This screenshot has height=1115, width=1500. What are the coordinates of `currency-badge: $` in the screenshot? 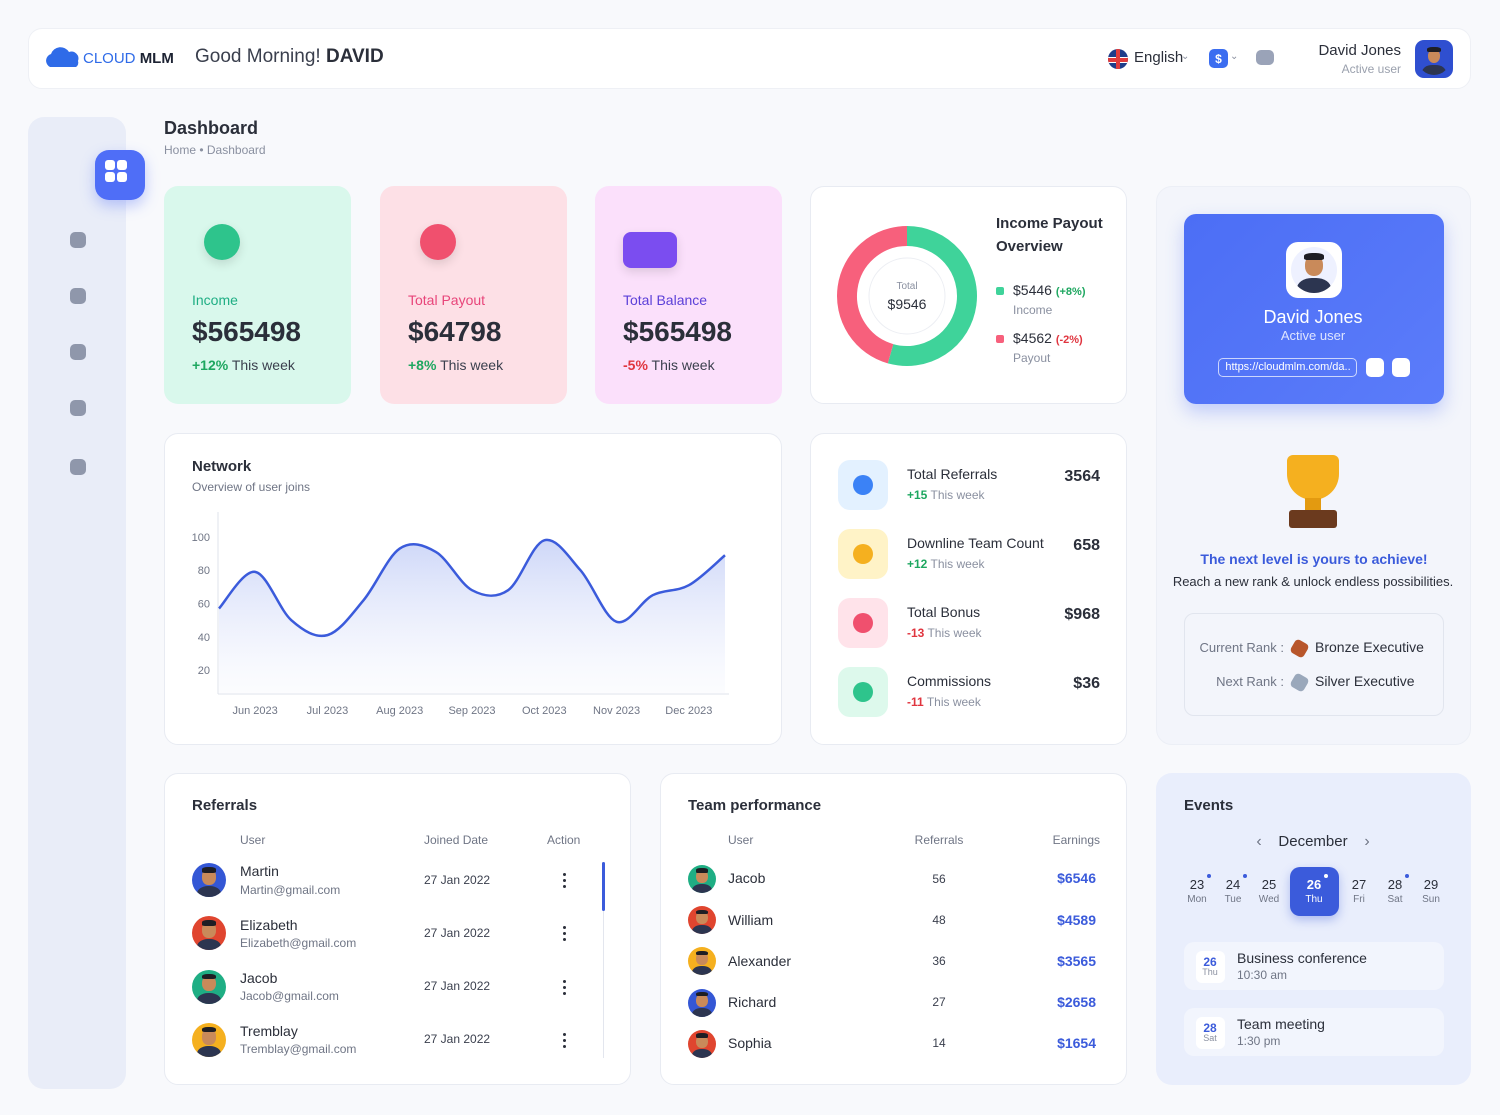 It's located at (1218, 58).